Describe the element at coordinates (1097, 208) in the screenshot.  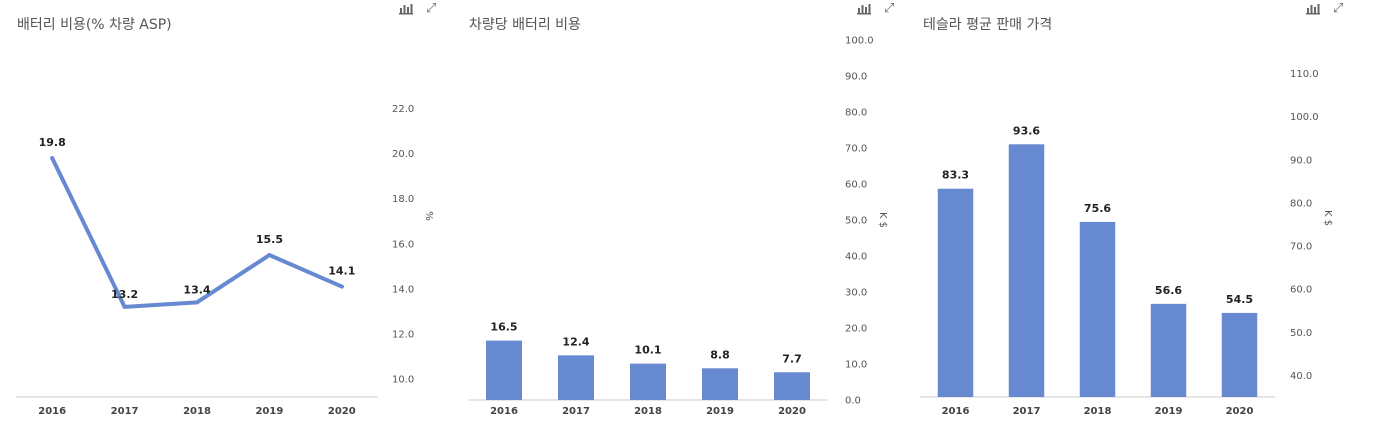
I see `data-label: 75.6` at that location.